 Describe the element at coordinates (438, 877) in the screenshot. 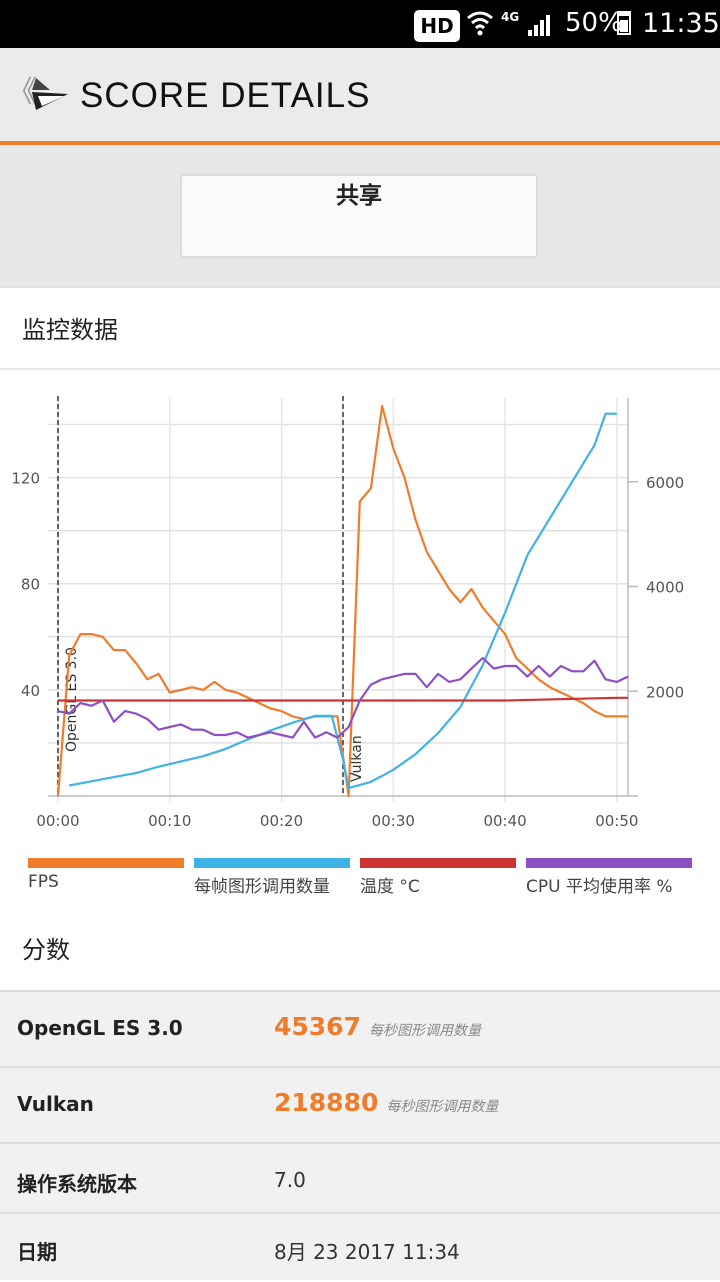

I see `legend-item-temperature: 温度 °C` at that location.